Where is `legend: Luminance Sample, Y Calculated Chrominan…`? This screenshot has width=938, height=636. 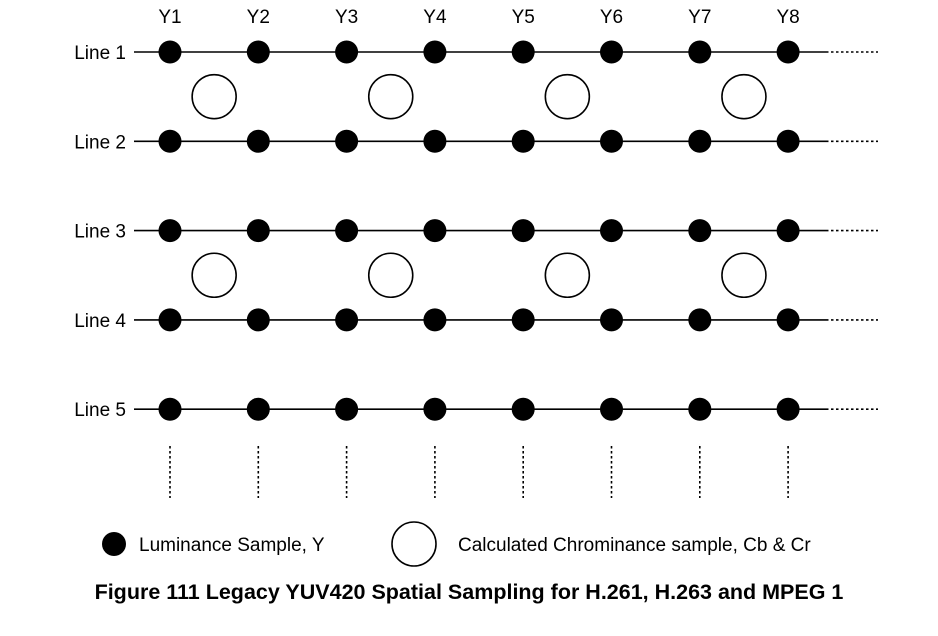
legend: Luminance Sample, Y Calculated Chrominan… is located at coordinates (456, 544).